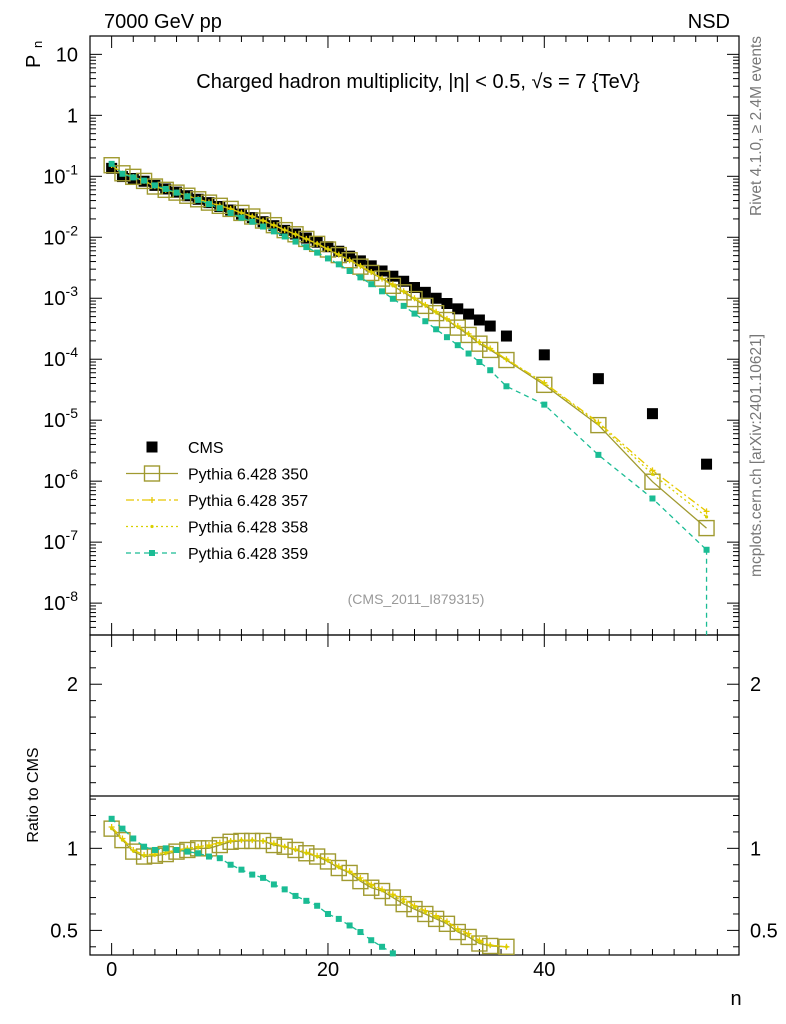 This screenshot has width=786, height=1024. What do you see at coordinates (152, 526) in the screenshot?
I see `legend-marker` at bounding box center [152, 526].